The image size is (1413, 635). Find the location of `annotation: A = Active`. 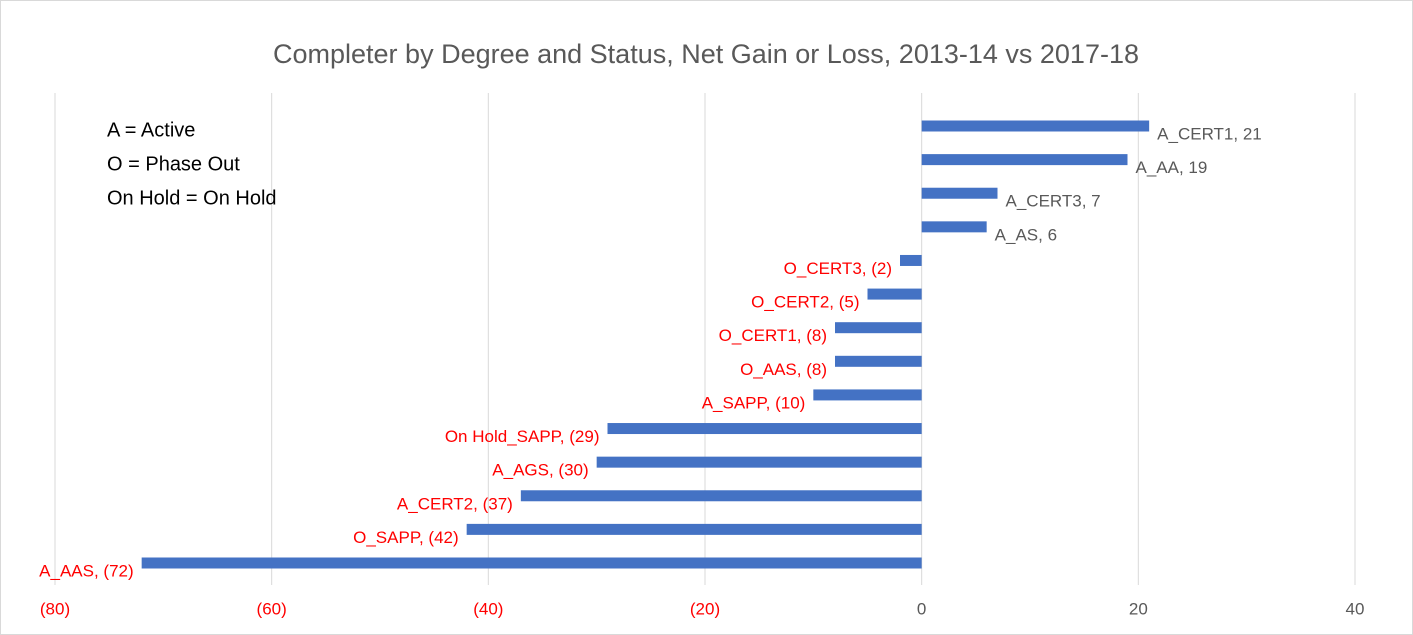

annotation: A = Active is located at coordinates (151, 130).